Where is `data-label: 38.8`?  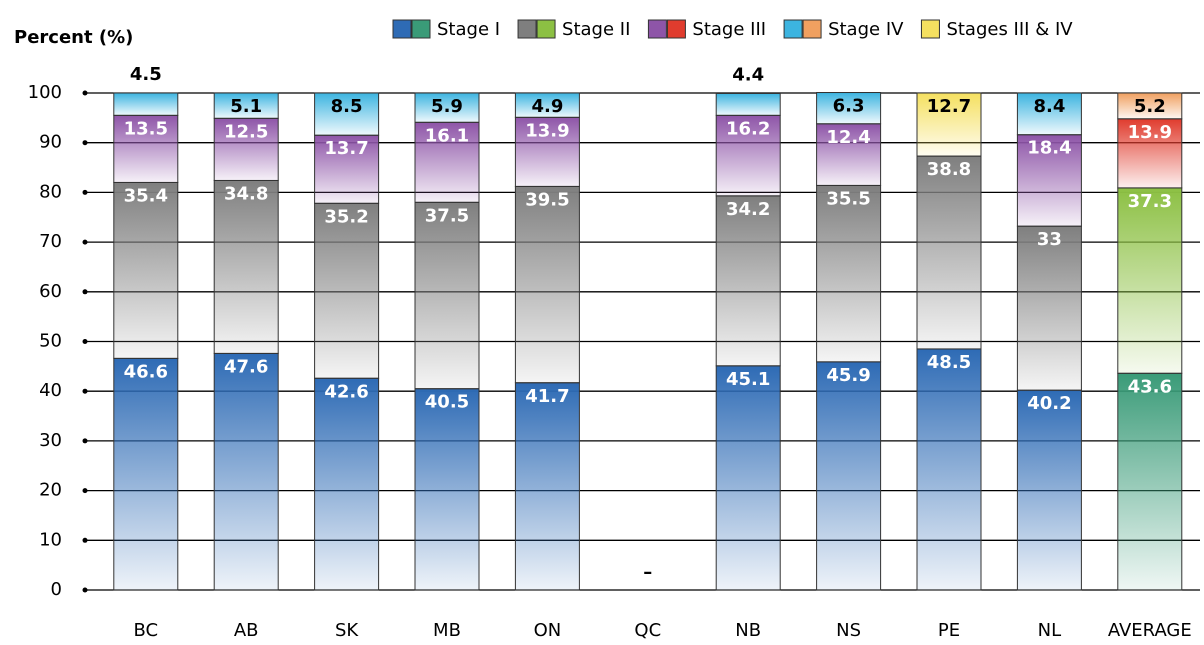 data-label: 38.8 is located at coordinates (949, 169).